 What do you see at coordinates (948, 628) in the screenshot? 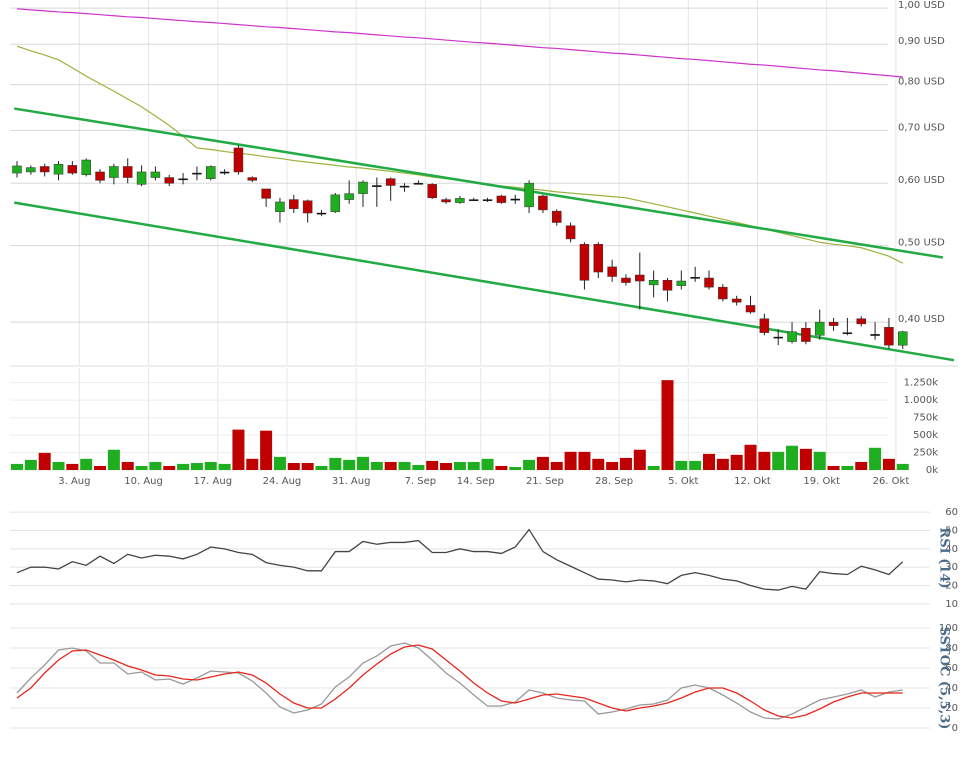
I see `y-tick-label: 100` at bounding box center [948, 628].